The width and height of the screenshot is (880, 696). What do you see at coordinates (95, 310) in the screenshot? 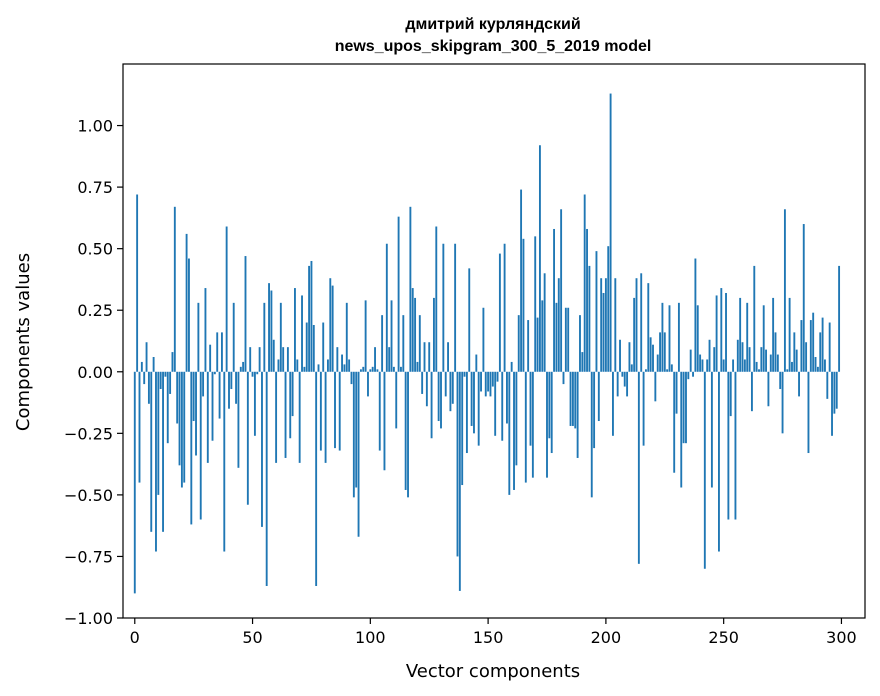
I see `y-tick-label: 0.25` at bounding box center [95, 310].